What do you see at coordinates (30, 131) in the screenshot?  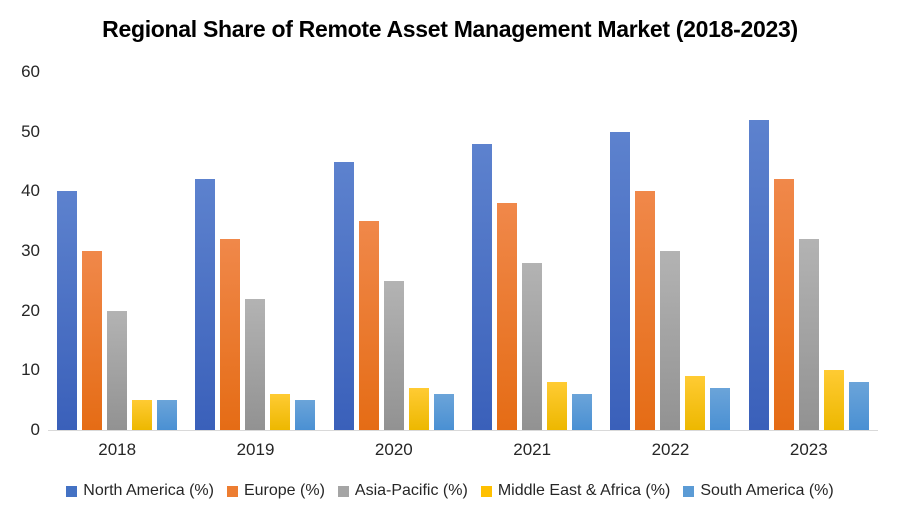 I see `y-tick-label: 50` at bounding box center [30, 131].